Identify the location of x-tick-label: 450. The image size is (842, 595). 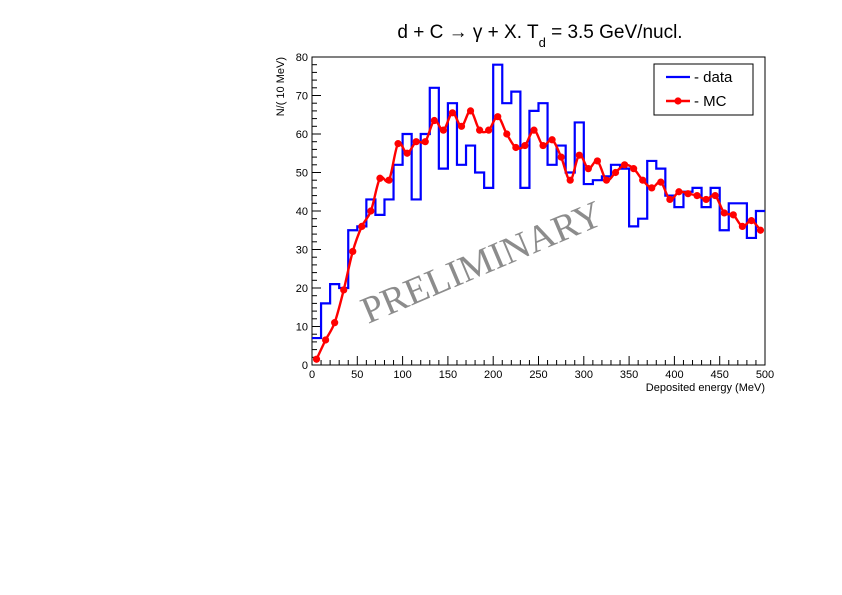
(720, 375).